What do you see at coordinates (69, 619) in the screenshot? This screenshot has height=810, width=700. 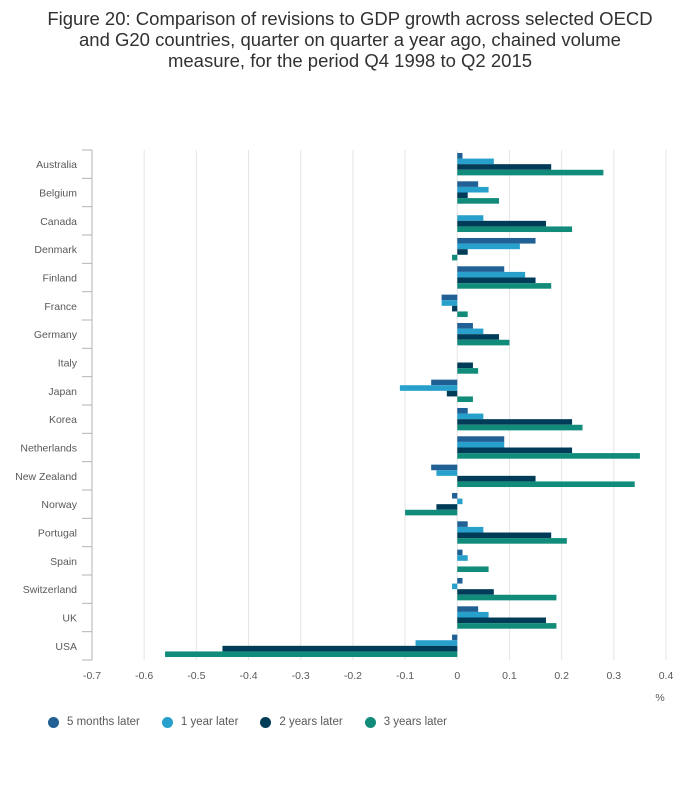 I see `category-label-uk: UK` at bounding box center [69, 619].